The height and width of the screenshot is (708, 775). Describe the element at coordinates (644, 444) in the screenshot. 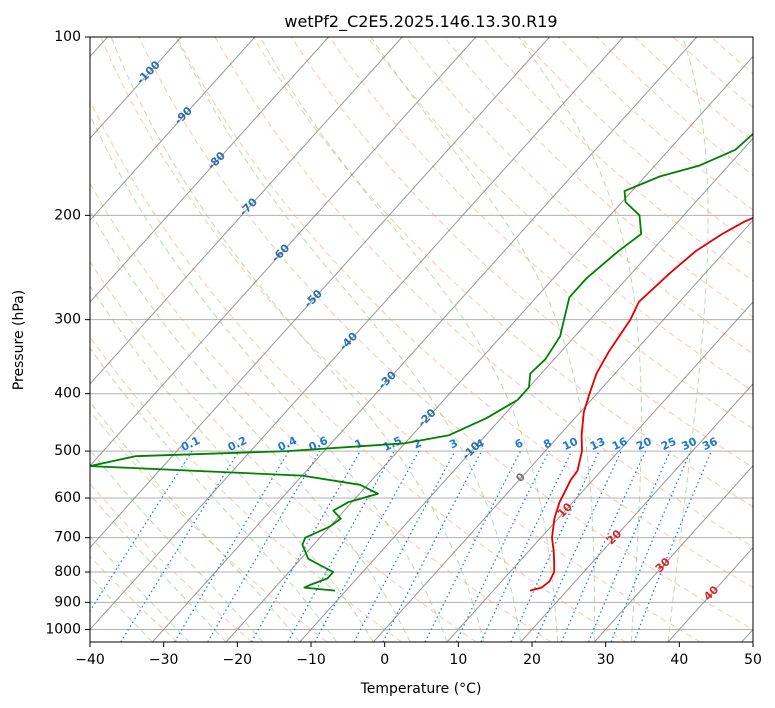

I see `mixing-ratio-label: 20` at that location.